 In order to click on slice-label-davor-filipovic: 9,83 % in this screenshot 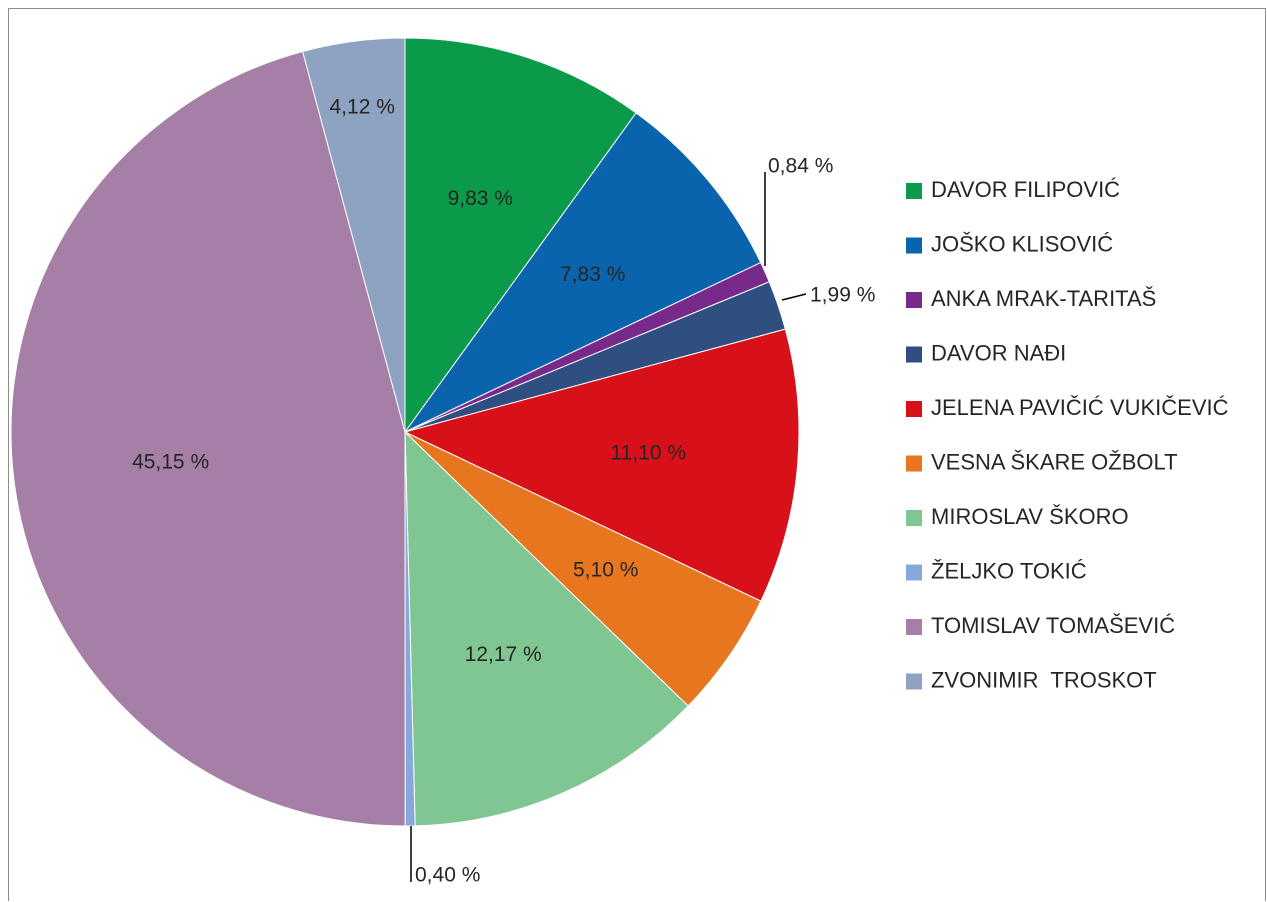, I will do `click(480, 198)`.